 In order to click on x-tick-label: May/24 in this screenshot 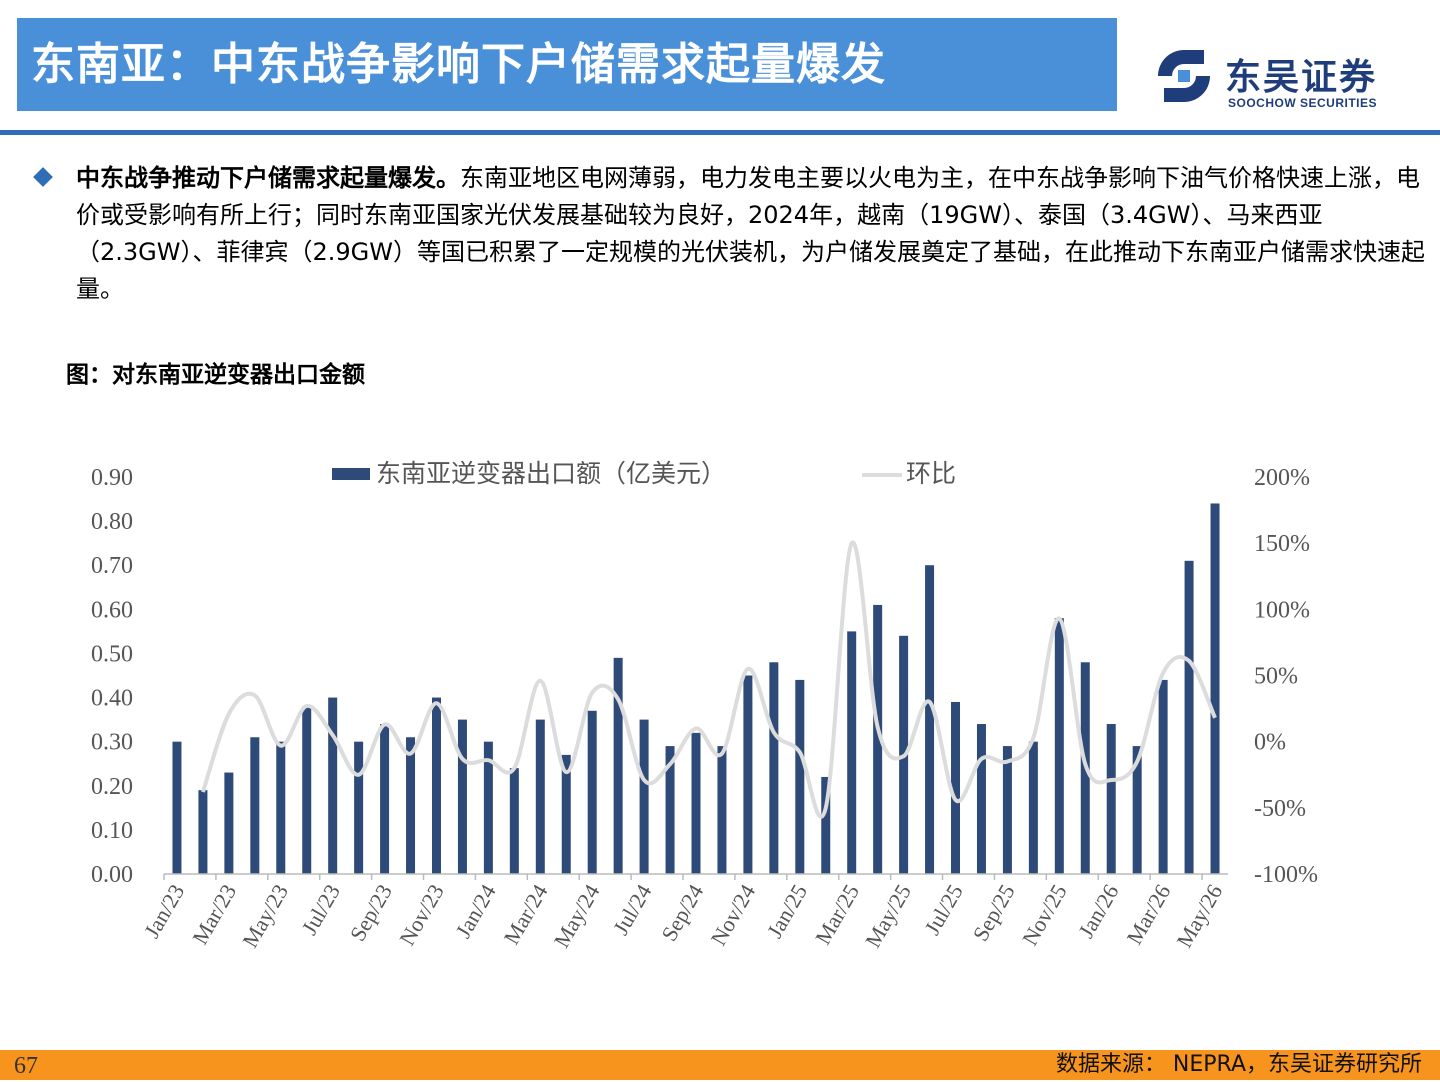, I will do `click(577, 916)`.